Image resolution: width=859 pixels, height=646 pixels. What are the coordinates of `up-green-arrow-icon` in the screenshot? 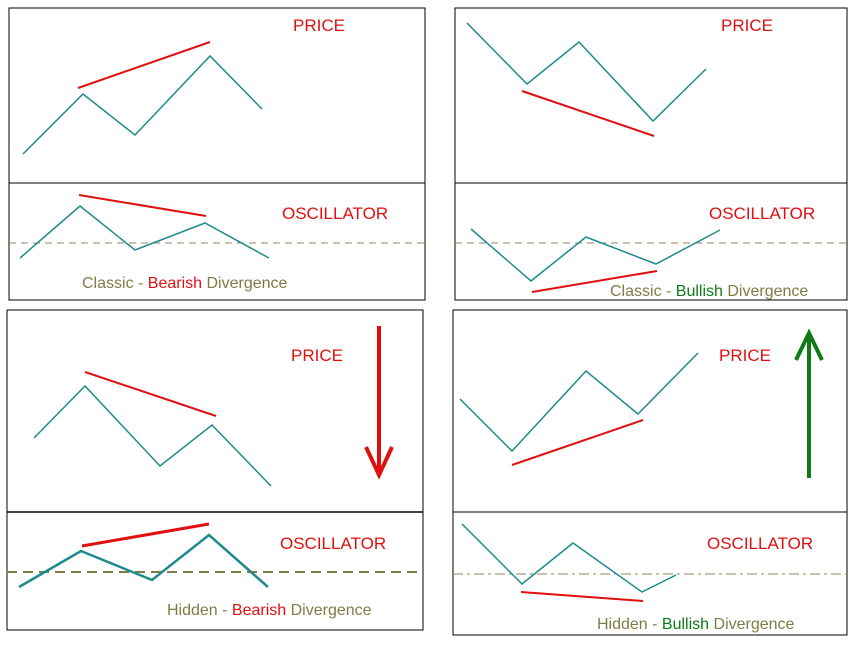 It's located at (809, 403).